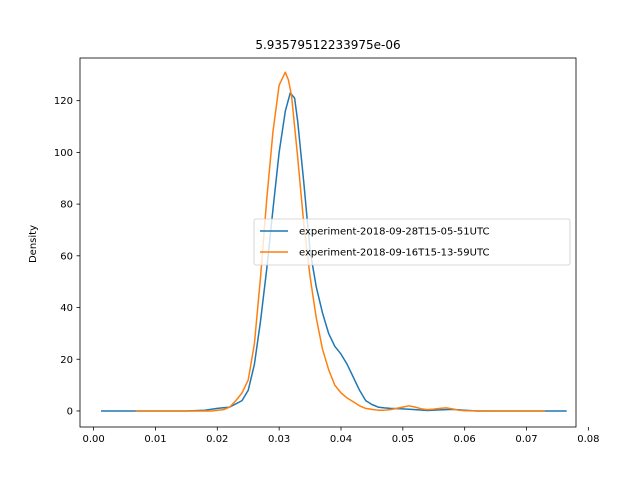 This screenshot has width=640, height=480. What do you see at coordinates (155, 439) in the screenshot?
I see `x-tick-label: 0.01` at bounding box center [155, 439].